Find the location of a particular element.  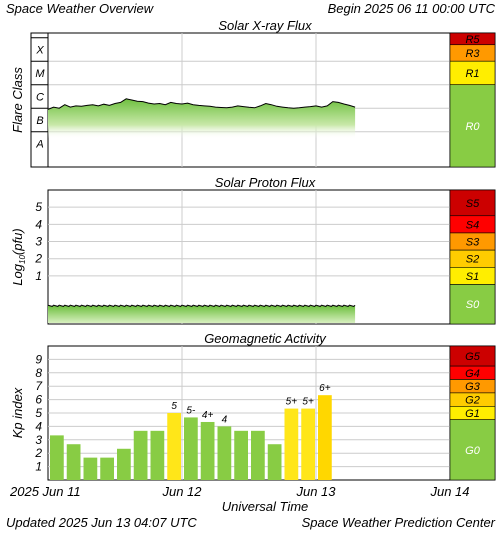

kp-bar-labels: 5 5- 4+ 4 5+ 5+ 6+ is located at coordinates (250, 404).